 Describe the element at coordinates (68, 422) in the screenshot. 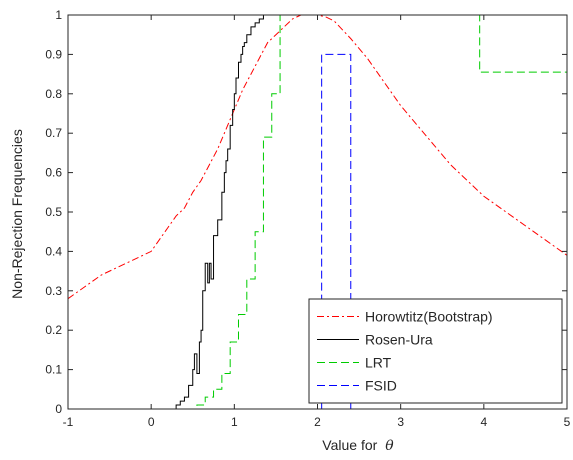

I see `x-tick-label: -1` at that location.